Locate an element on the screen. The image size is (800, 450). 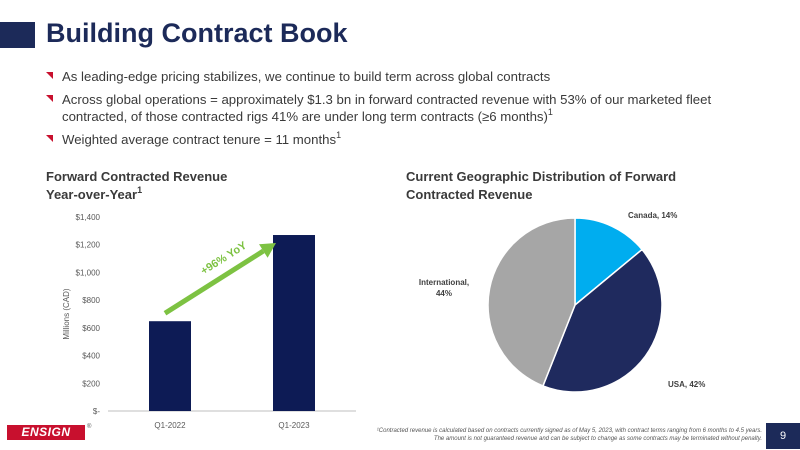
pie-slice-label: International, 44% is located at coordinates (444, 288).